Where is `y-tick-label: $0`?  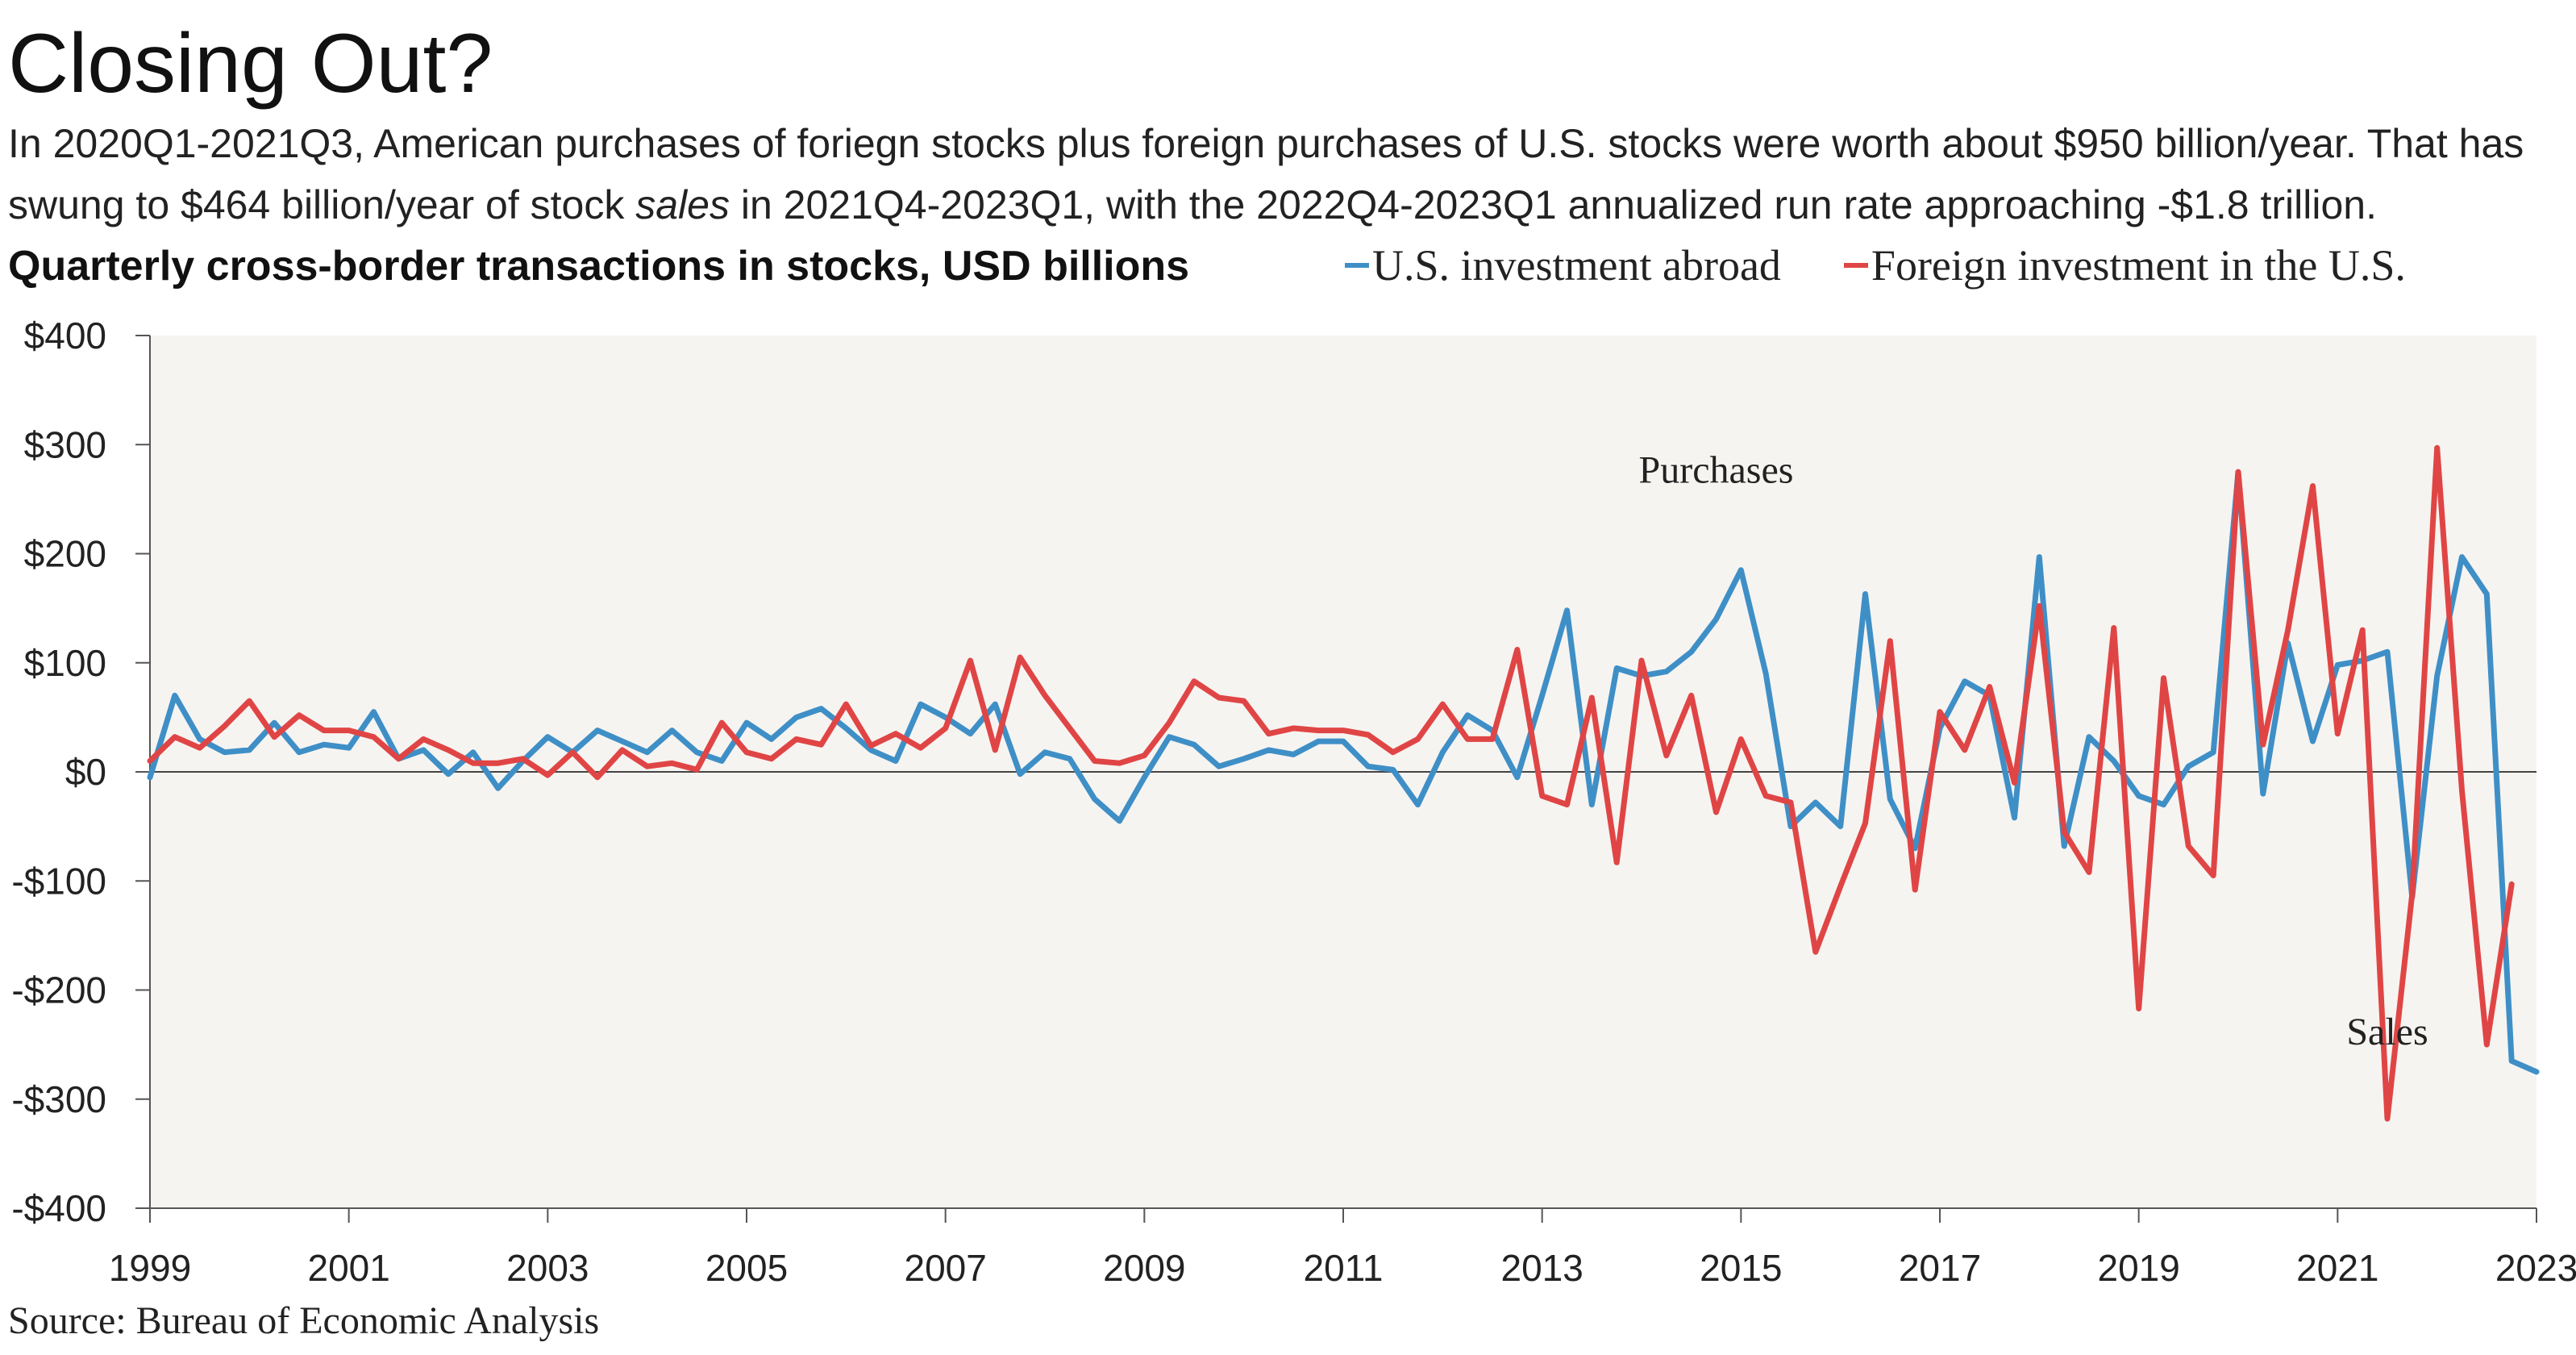
y-tick-label: $0 is located at coordinates (86, 772).